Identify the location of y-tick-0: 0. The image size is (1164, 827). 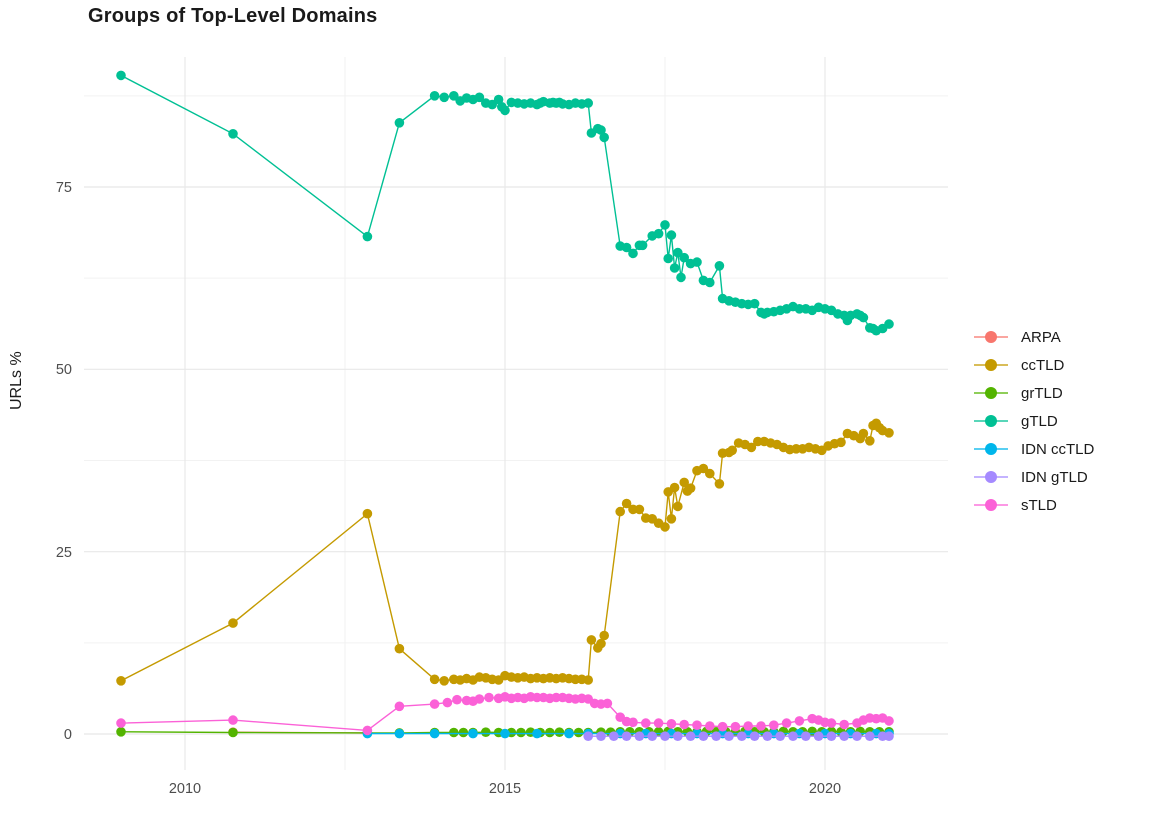
(68, 735).